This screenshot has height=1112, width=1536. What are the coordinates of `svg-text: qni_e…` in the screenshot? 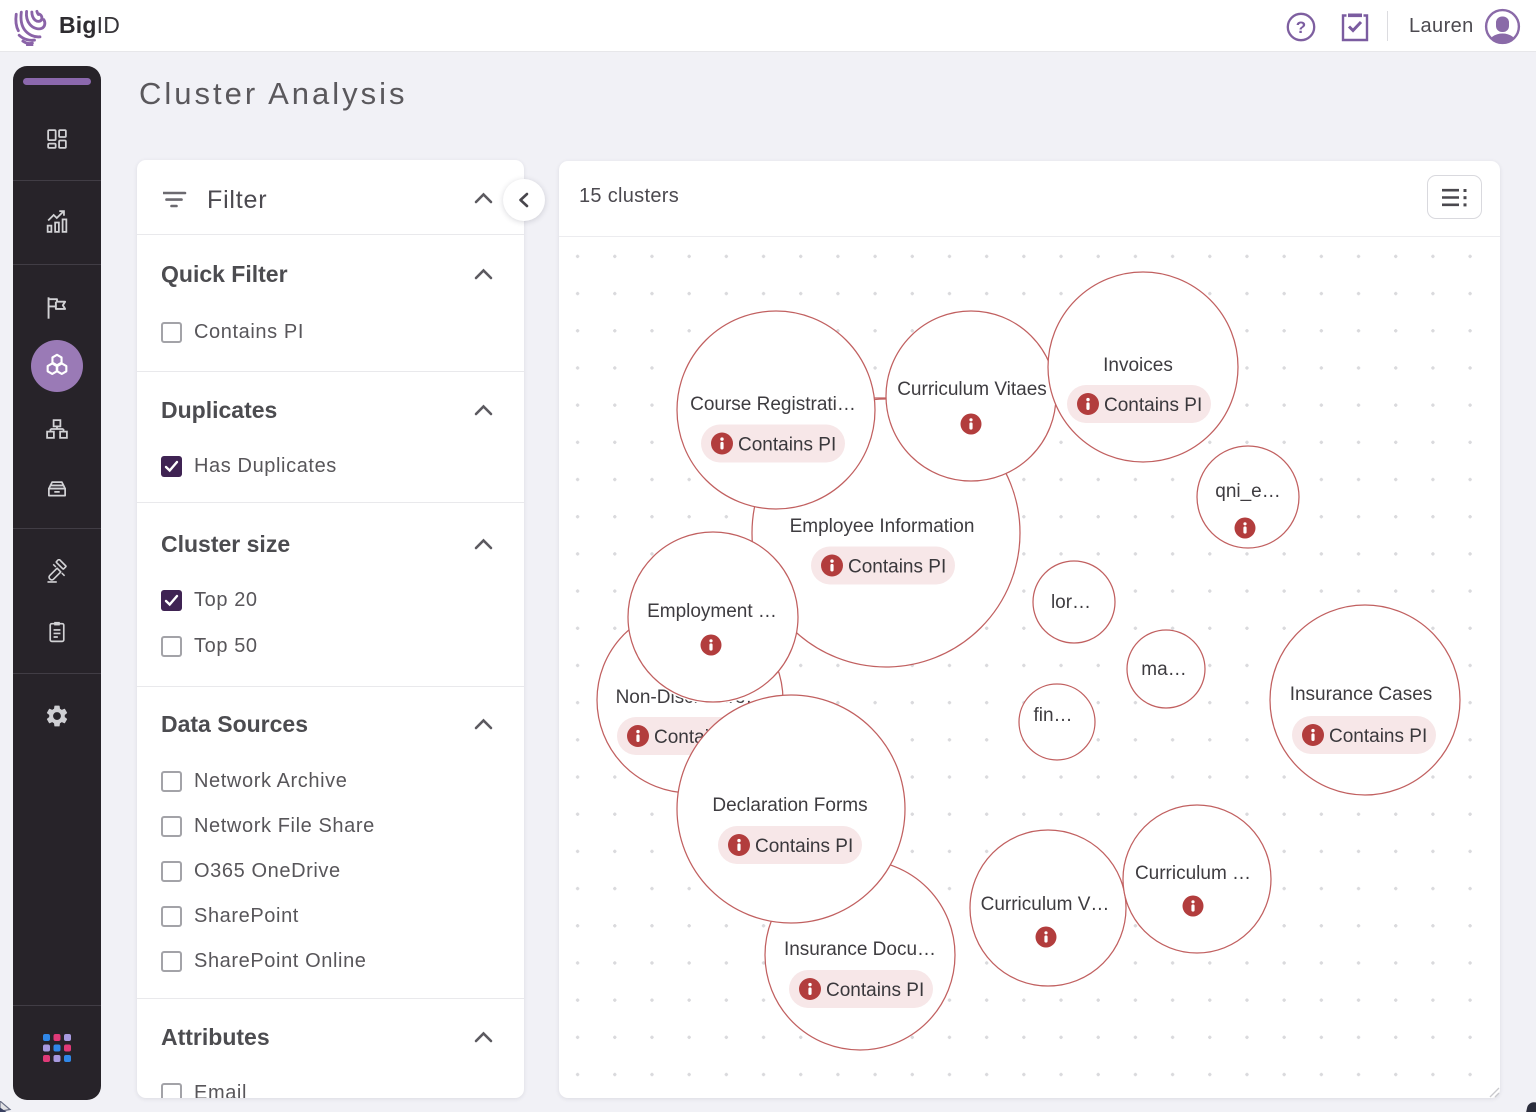 It's located at (1248, 491).